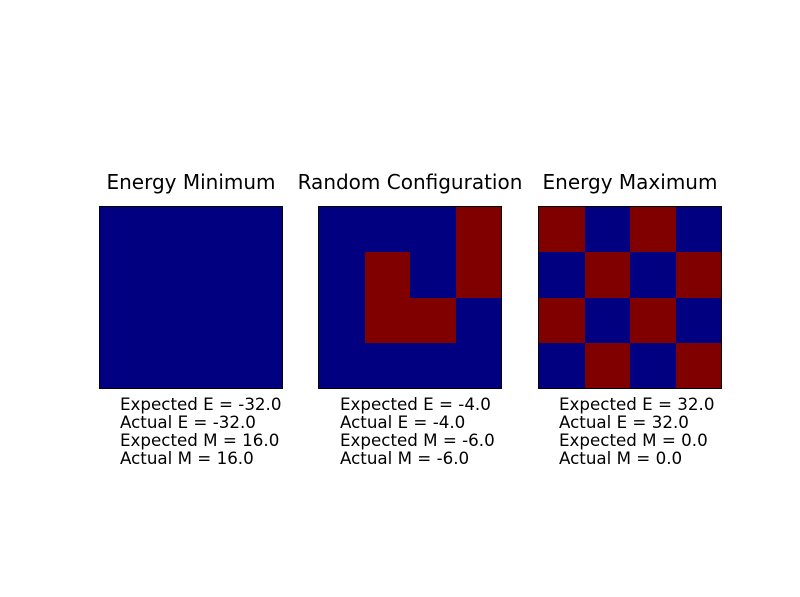  What do you see at coordinates (633, 440) in the screenshot?
I see `annotation-expected-m: Expected M = 0.0` at bounding box center [633, 440].